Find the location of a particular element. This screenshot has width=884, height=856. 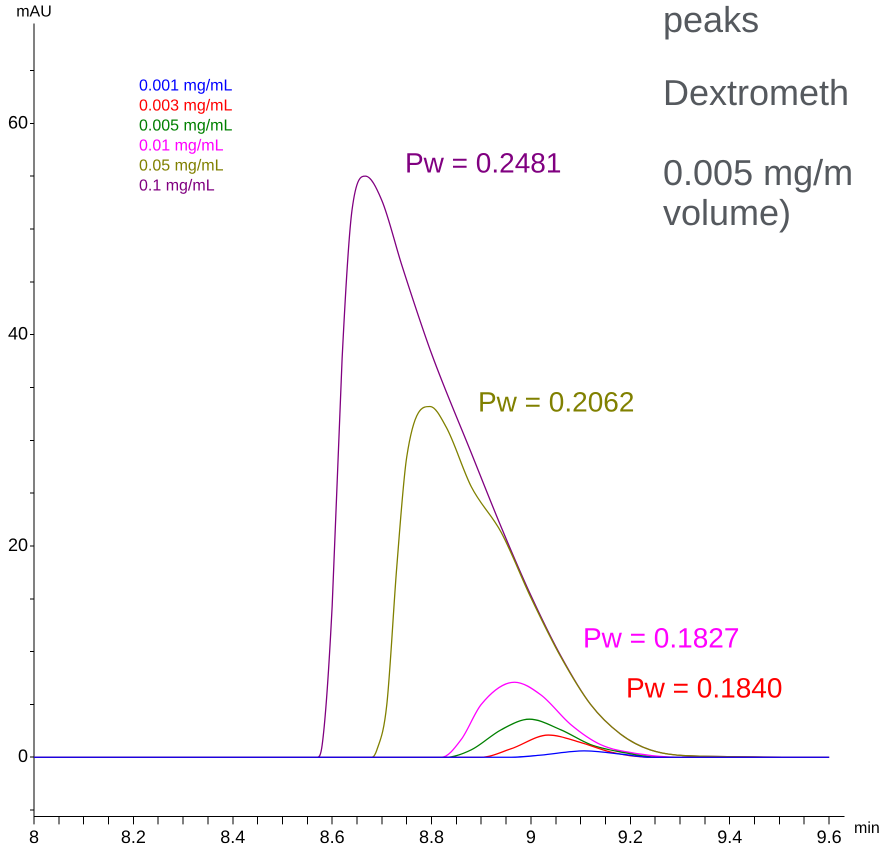

annotation: 0.005 mg/m is located at coordinates (758, 172).